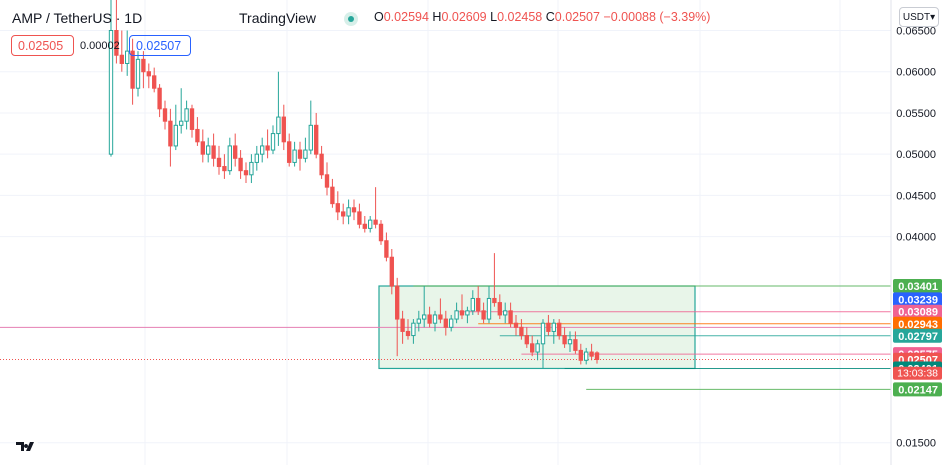 This screenshot has width=943, height=470. Describe the element at coordinates (916, 238) in the screenshot. I see `y-tick-label: 0.04000` at that location.